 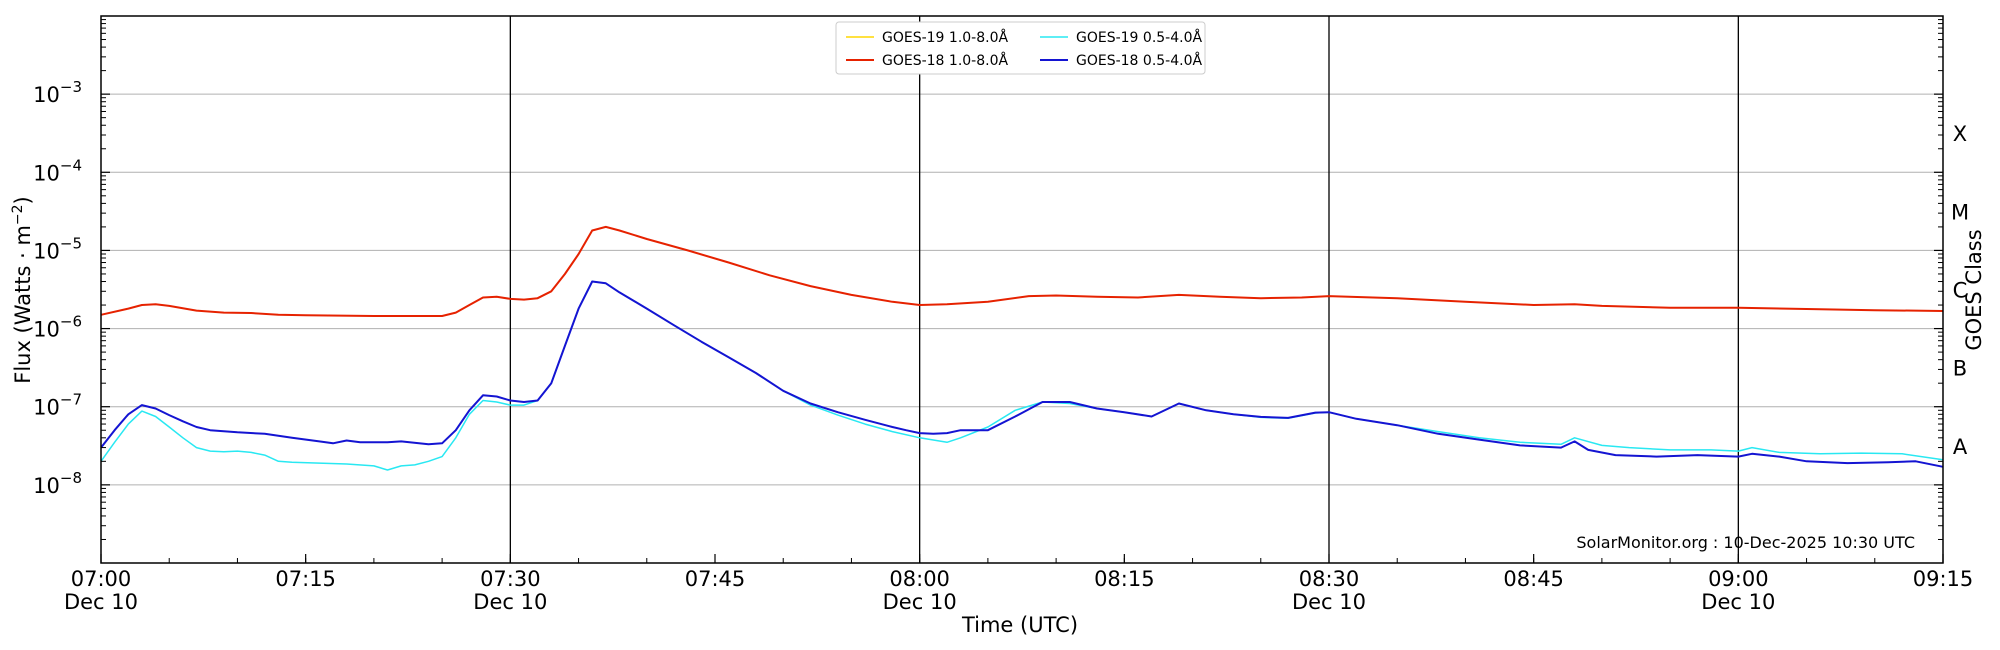 I want to click on x-tick-label: 08:15, so click(x=1124, y=579).